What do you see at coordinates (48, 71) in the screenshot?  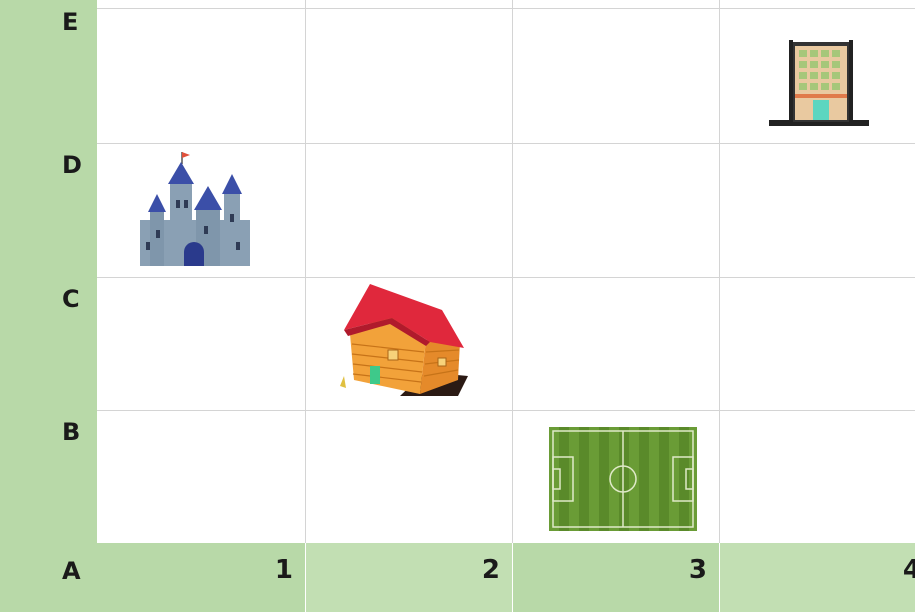 I see `row-header-e: E` at bounding box center [48, 71].